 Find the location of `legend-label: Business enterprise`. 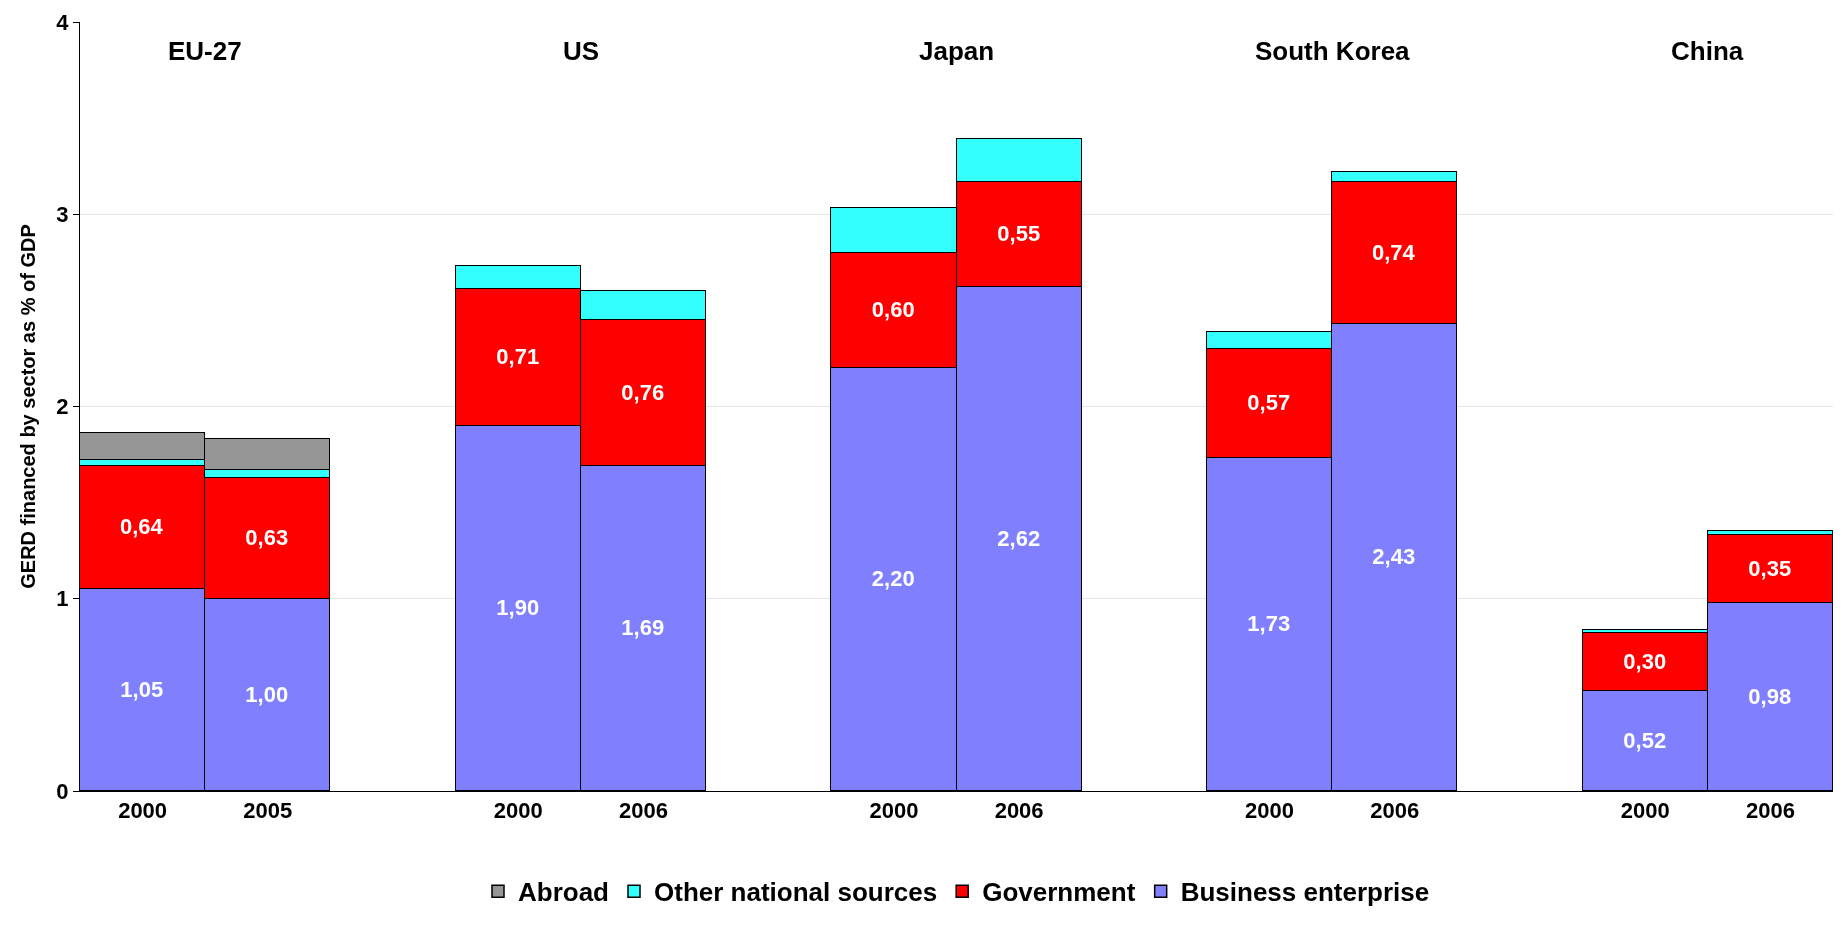

legend-label: Business enterprise is located at coordinates (1305, 892).